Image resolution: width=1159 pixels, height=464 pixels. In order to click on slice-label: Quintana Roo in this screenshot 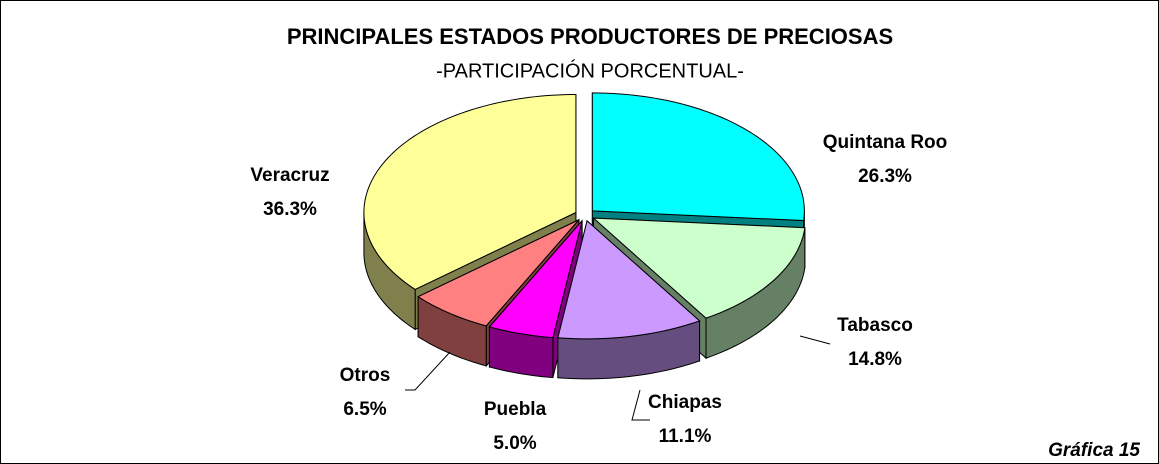, I will do `click(885, 142)`.